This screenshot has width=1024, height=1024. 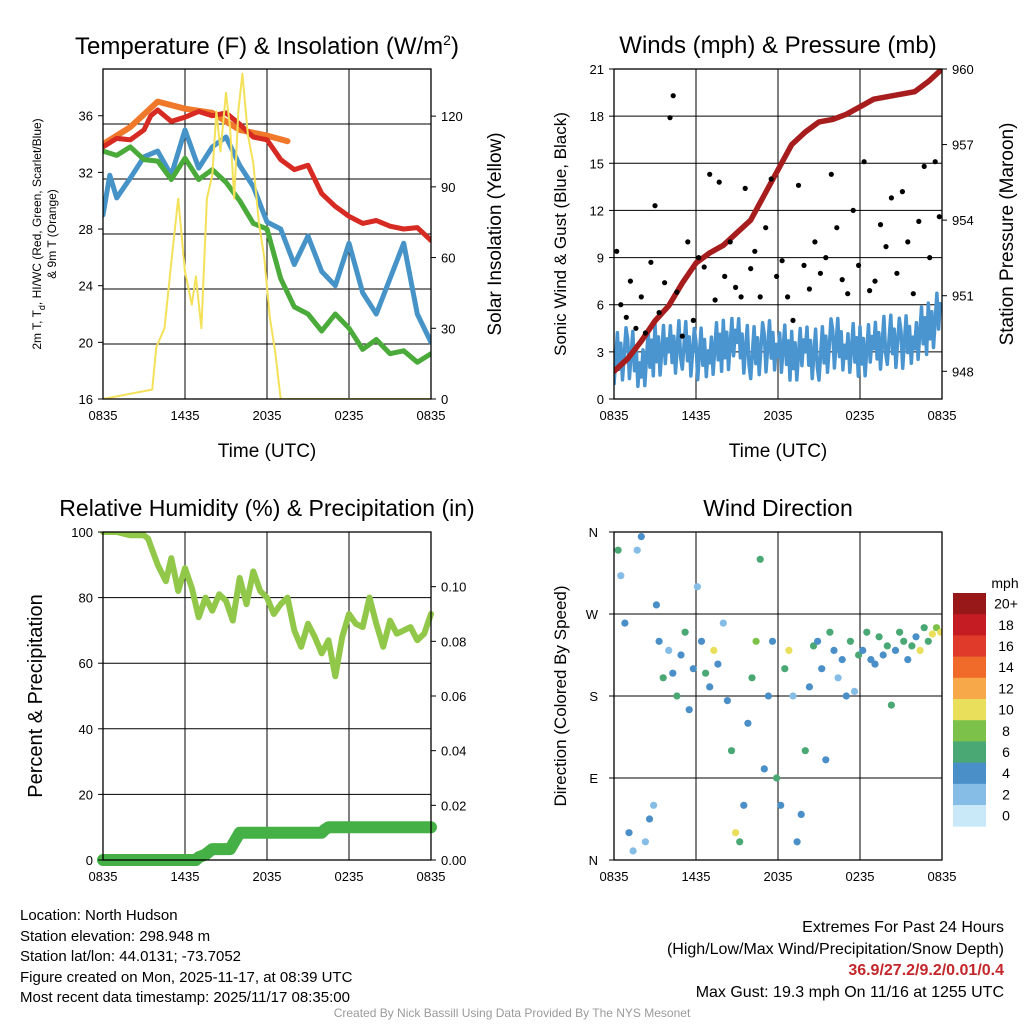 What do you see at coordinates (597, 116) in the screenshot?
I see `y-tick-label: 18` at bounding box center [597, 116].